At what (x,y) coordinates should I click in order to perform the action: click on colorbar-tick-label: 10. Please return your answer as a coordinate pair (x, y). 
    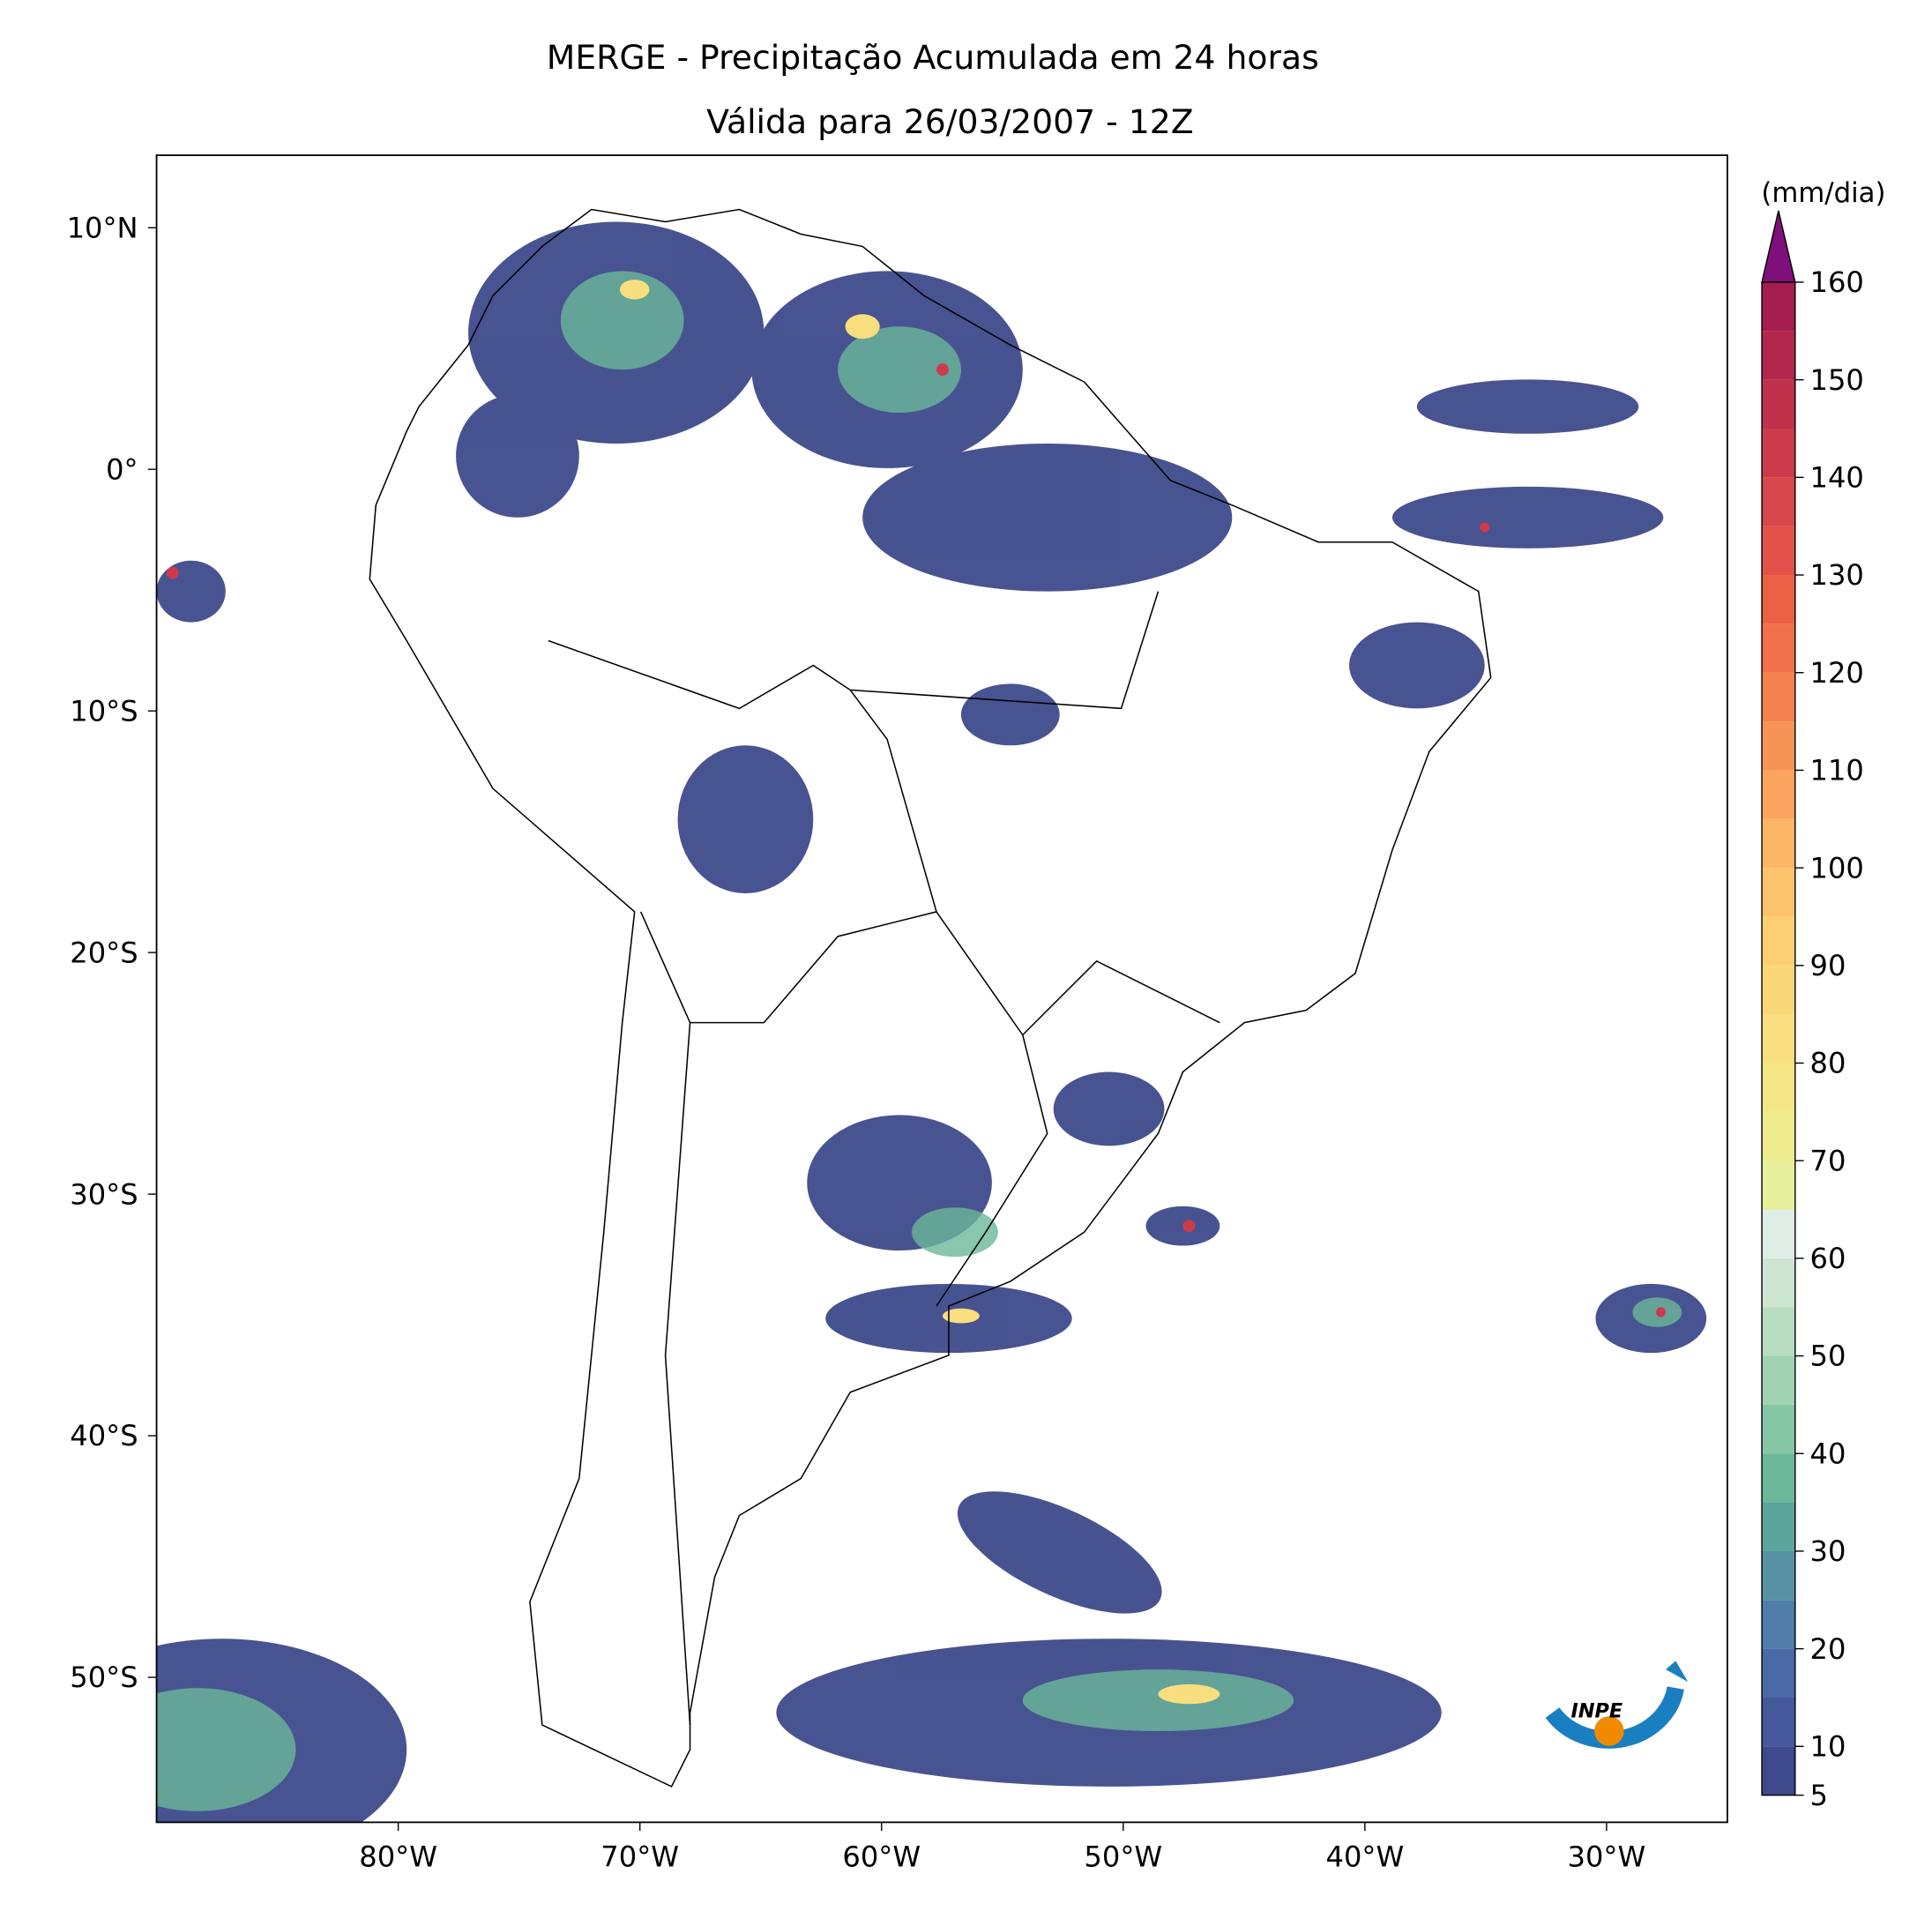
    Looking at the image, I should click on (1828, 1746).